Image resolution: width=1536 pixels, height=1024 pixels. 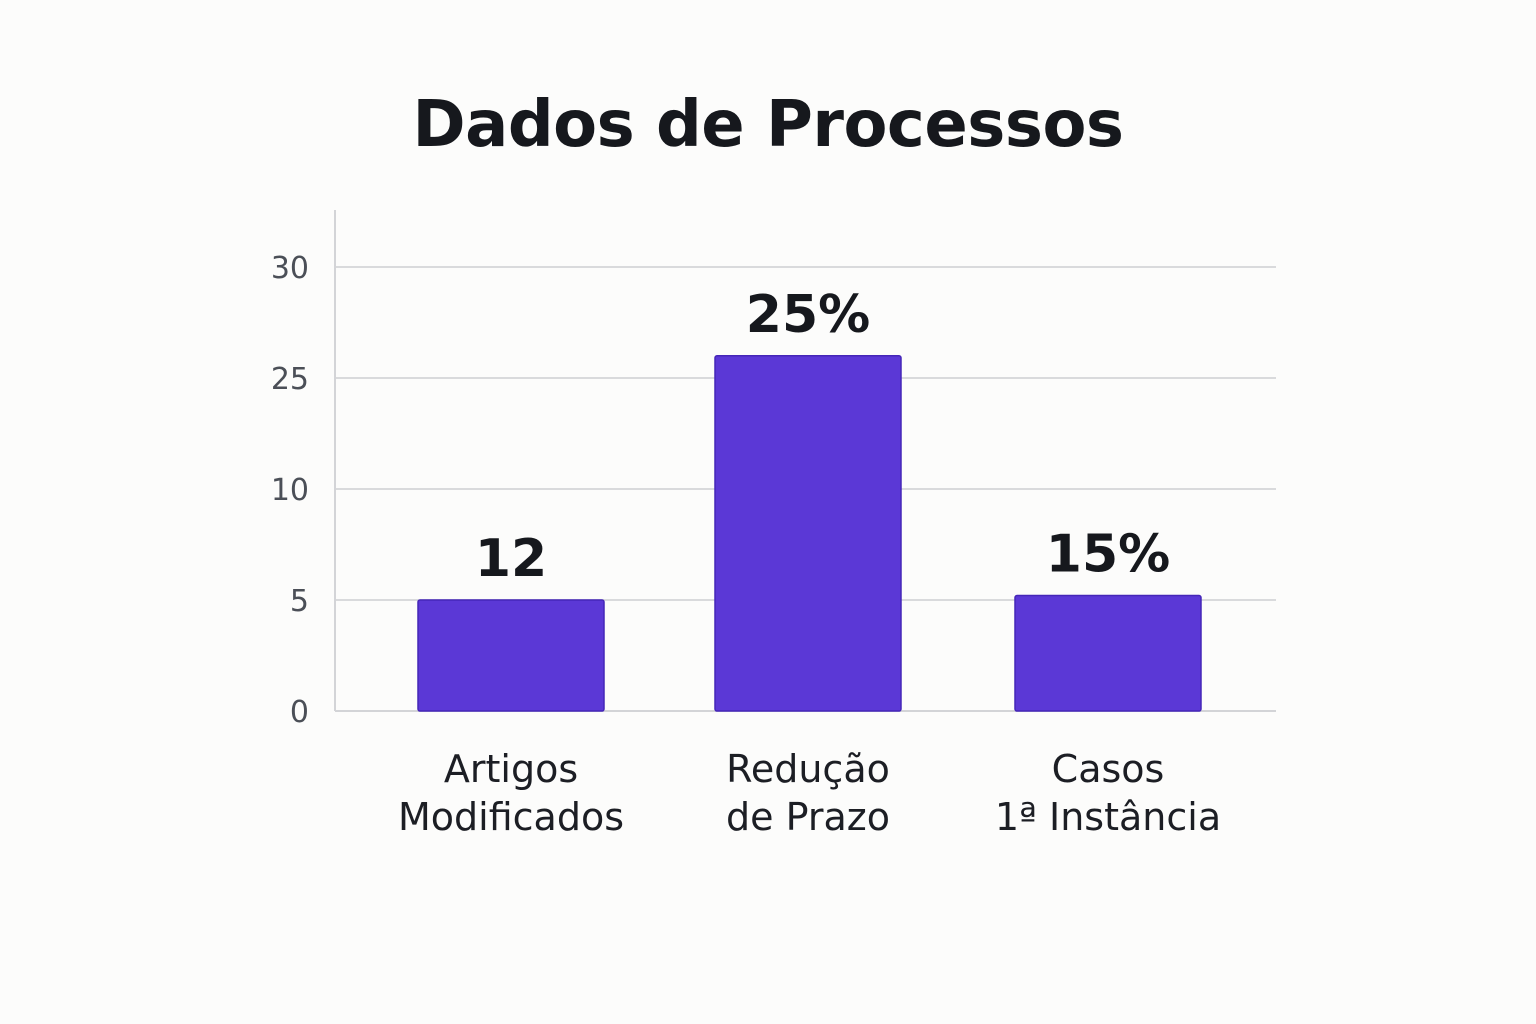 What do you see at coordinates (290, 379) in the screenshot?
I see `y-tick-label: 25` at bounding box center [290, 379].